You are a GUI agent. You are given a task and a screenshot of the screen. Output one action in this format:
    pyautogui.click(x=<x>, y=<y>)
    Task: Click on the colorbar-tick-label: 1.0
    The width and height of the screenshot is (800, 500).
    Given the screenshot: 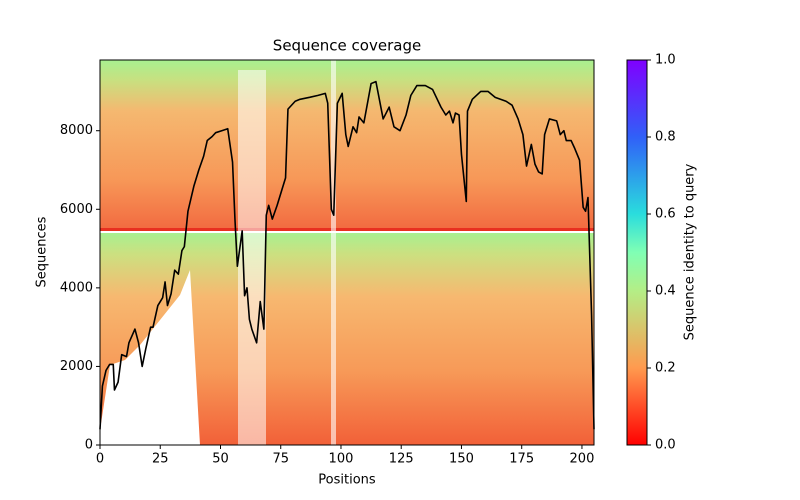 What is the action you would take?
    pyautogui.click(x=665, y=60)
    